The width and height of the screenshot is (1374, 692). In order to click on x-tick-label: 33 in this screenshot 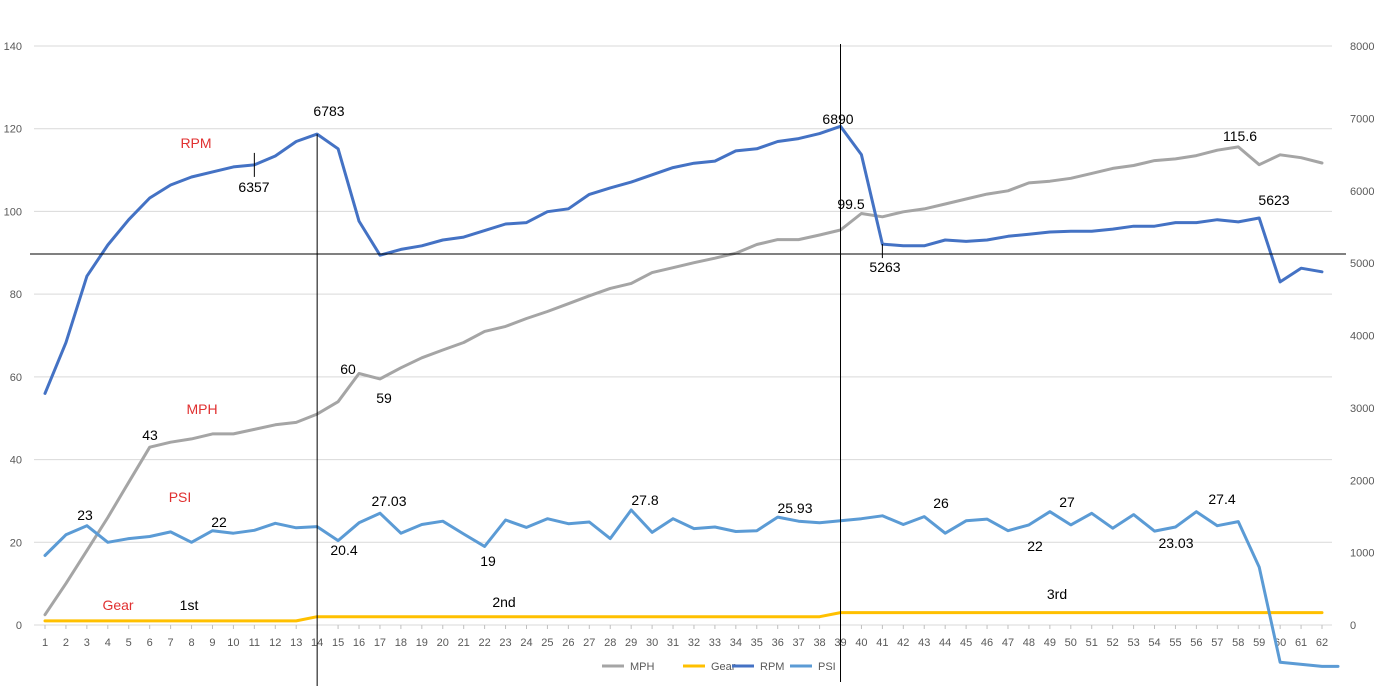, I will do `click(715, 643)`.